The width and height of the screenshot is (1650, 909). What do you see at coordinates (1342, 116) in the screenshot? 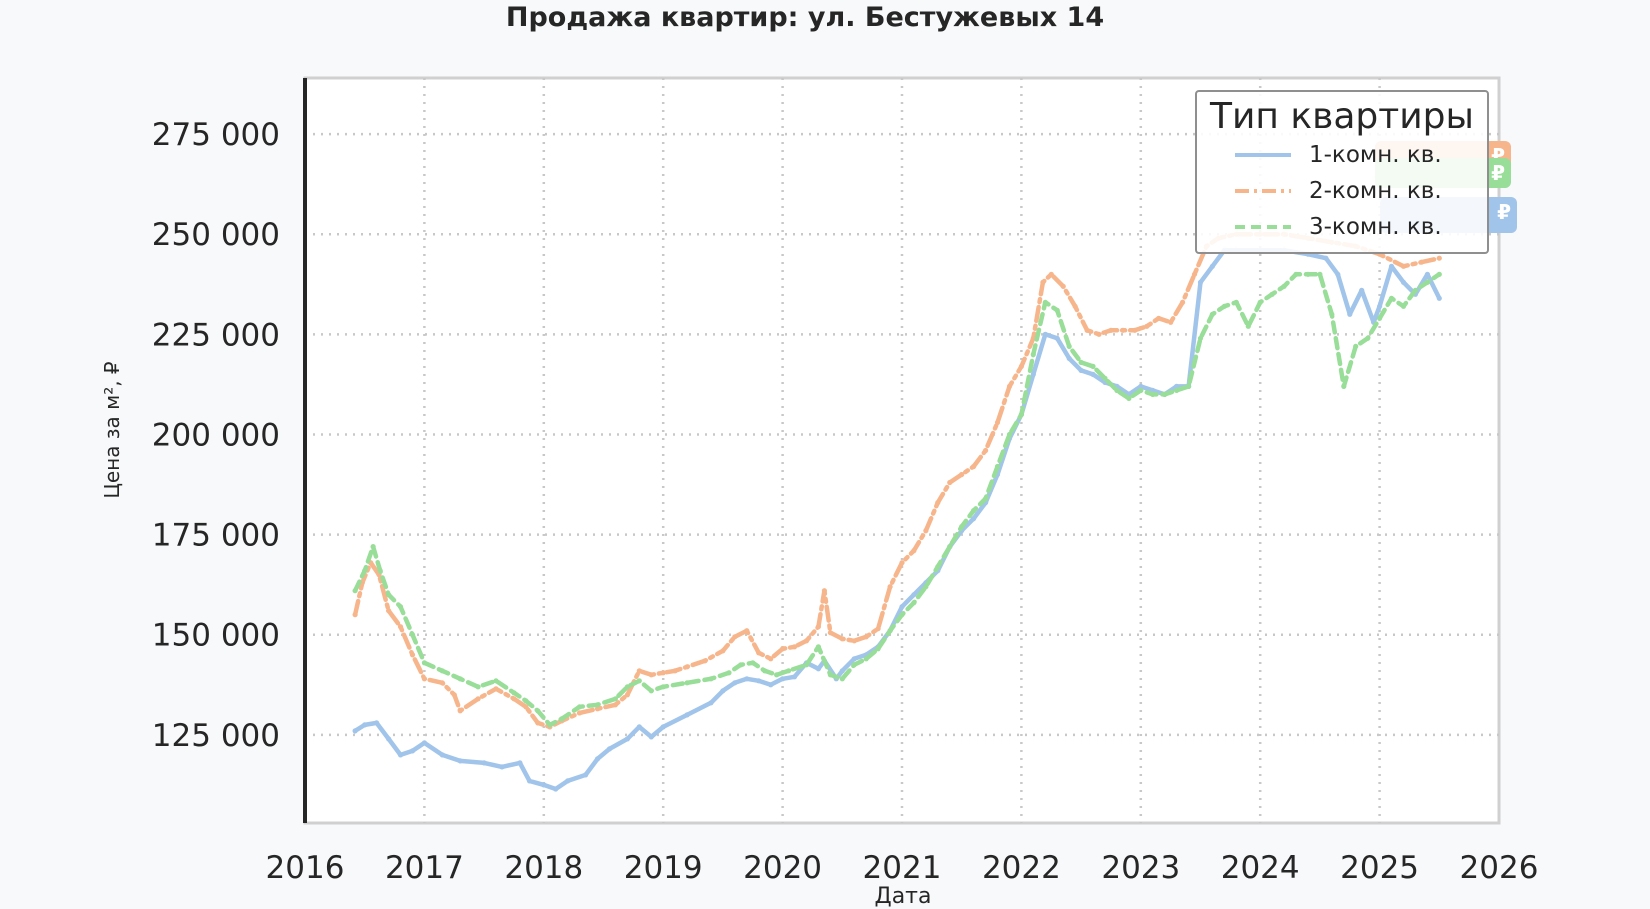
I see `legend-title: Тип квартиры` at bounding box center [1342, 116].